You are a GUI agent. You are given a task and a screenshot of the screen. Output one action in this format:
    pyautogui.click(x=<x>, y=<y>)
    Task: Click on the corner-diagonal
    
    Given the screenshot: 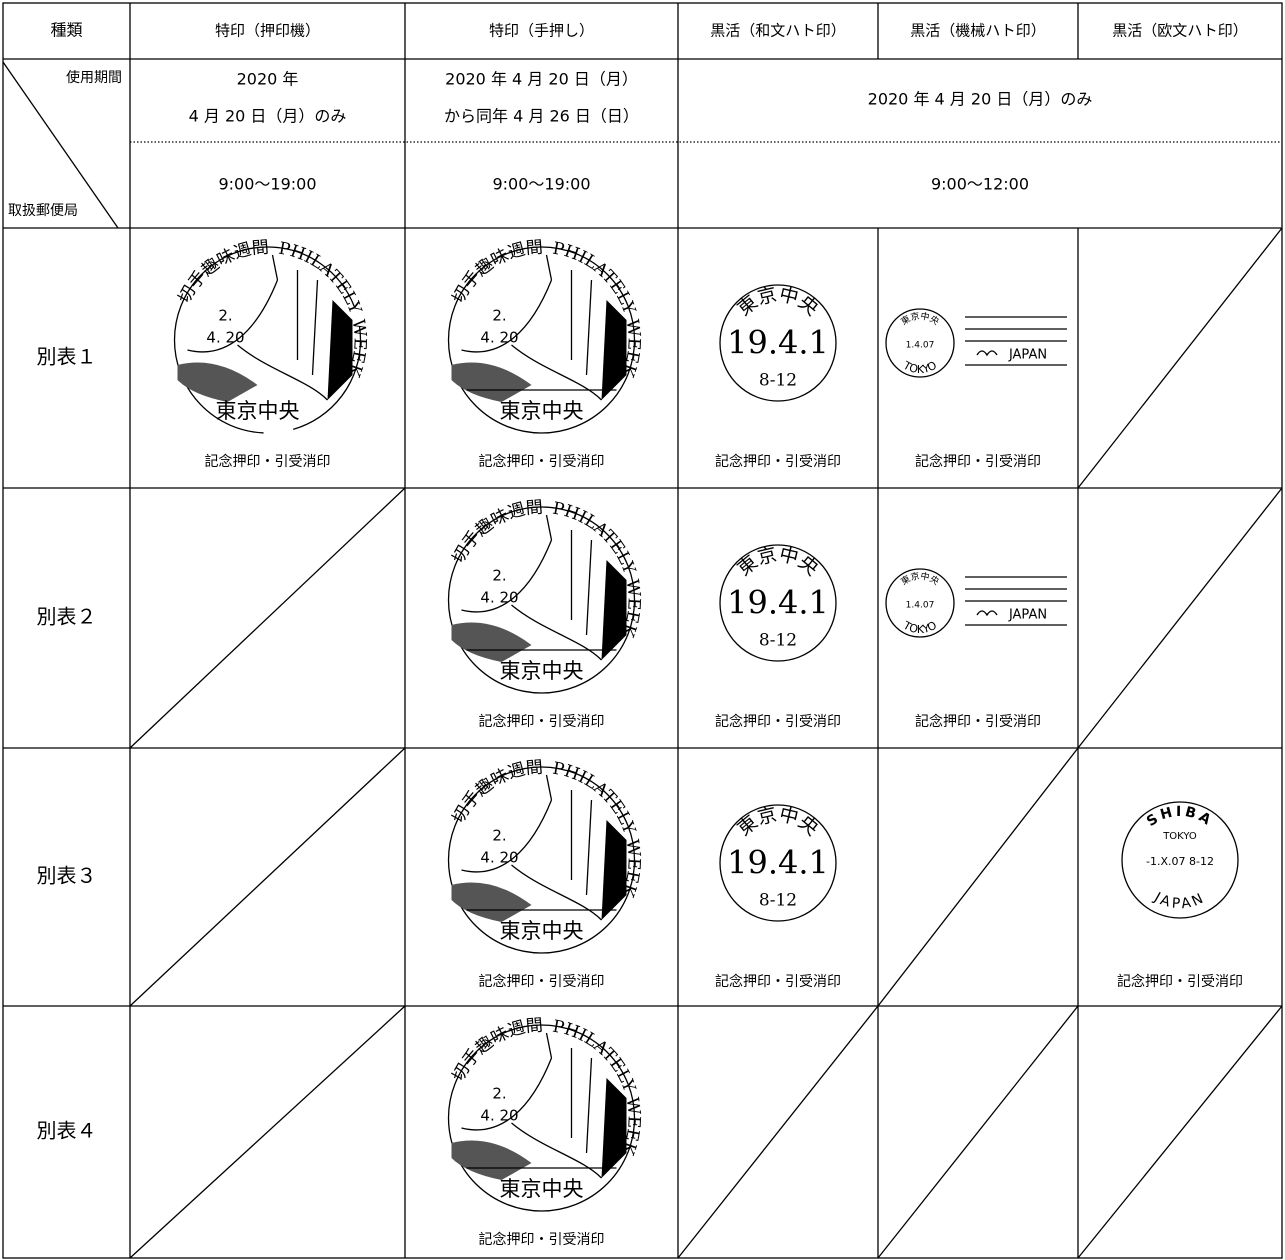 What is the action you would take?
    pyautogui.click(x=60, y=145)
    